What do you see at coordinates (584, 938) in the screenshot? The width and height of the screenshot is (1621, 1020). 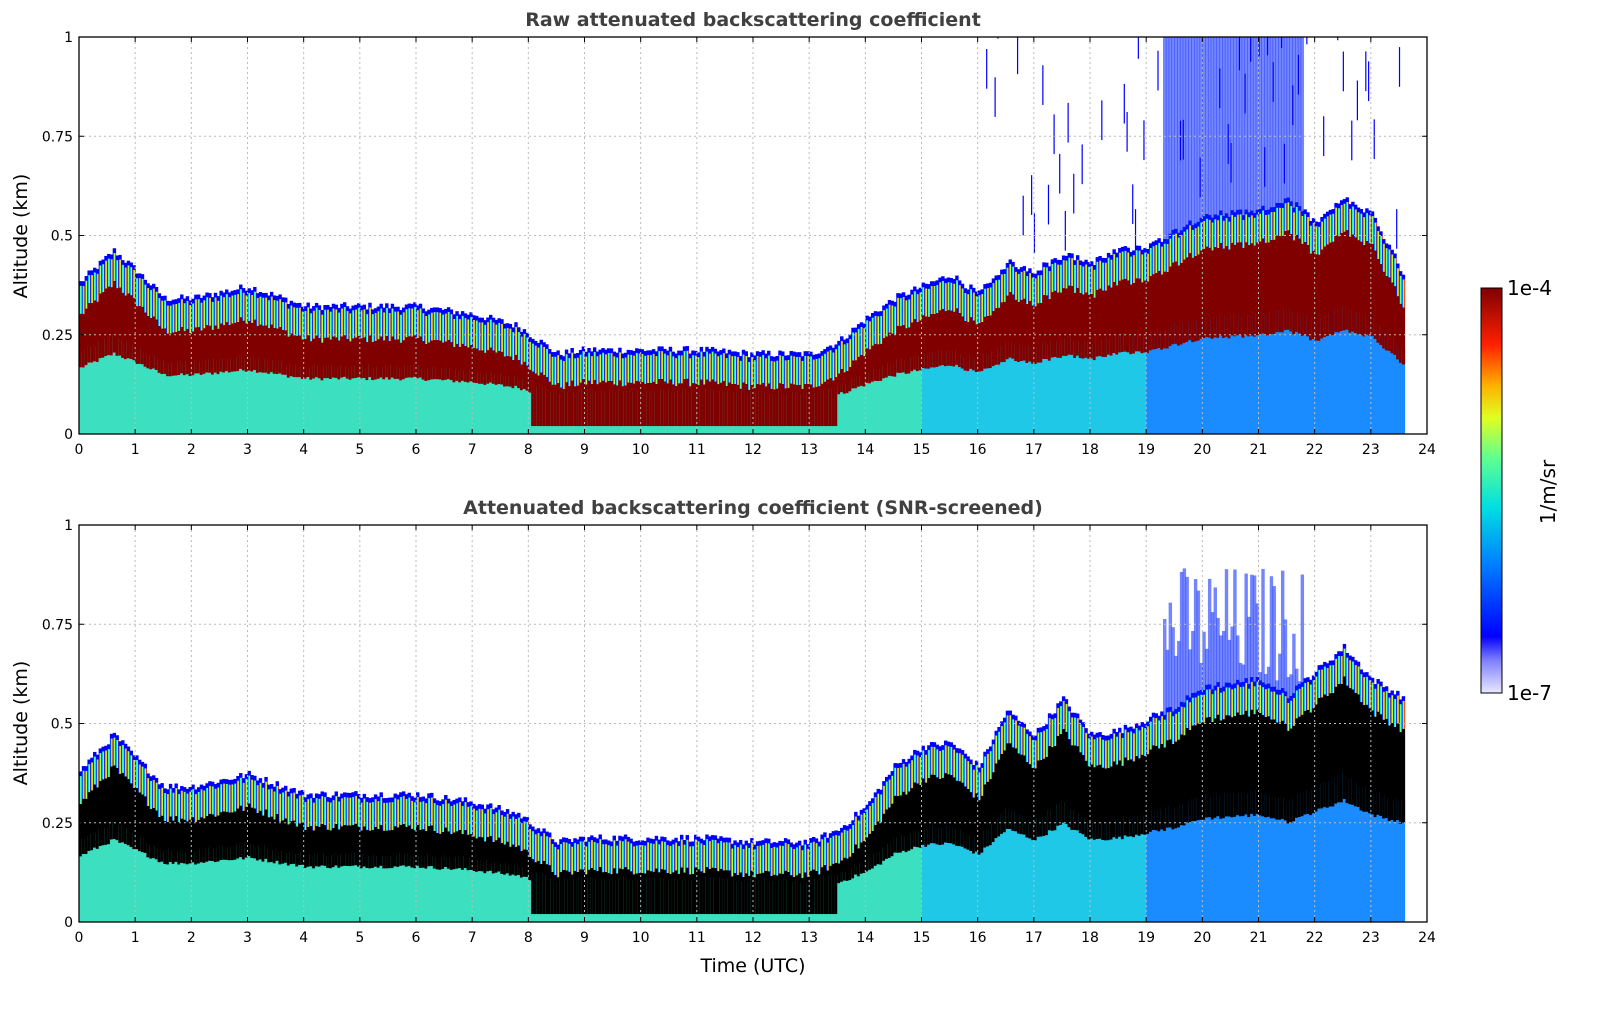 I see `x-tick-label: 9` at bounding box center [584, 938].